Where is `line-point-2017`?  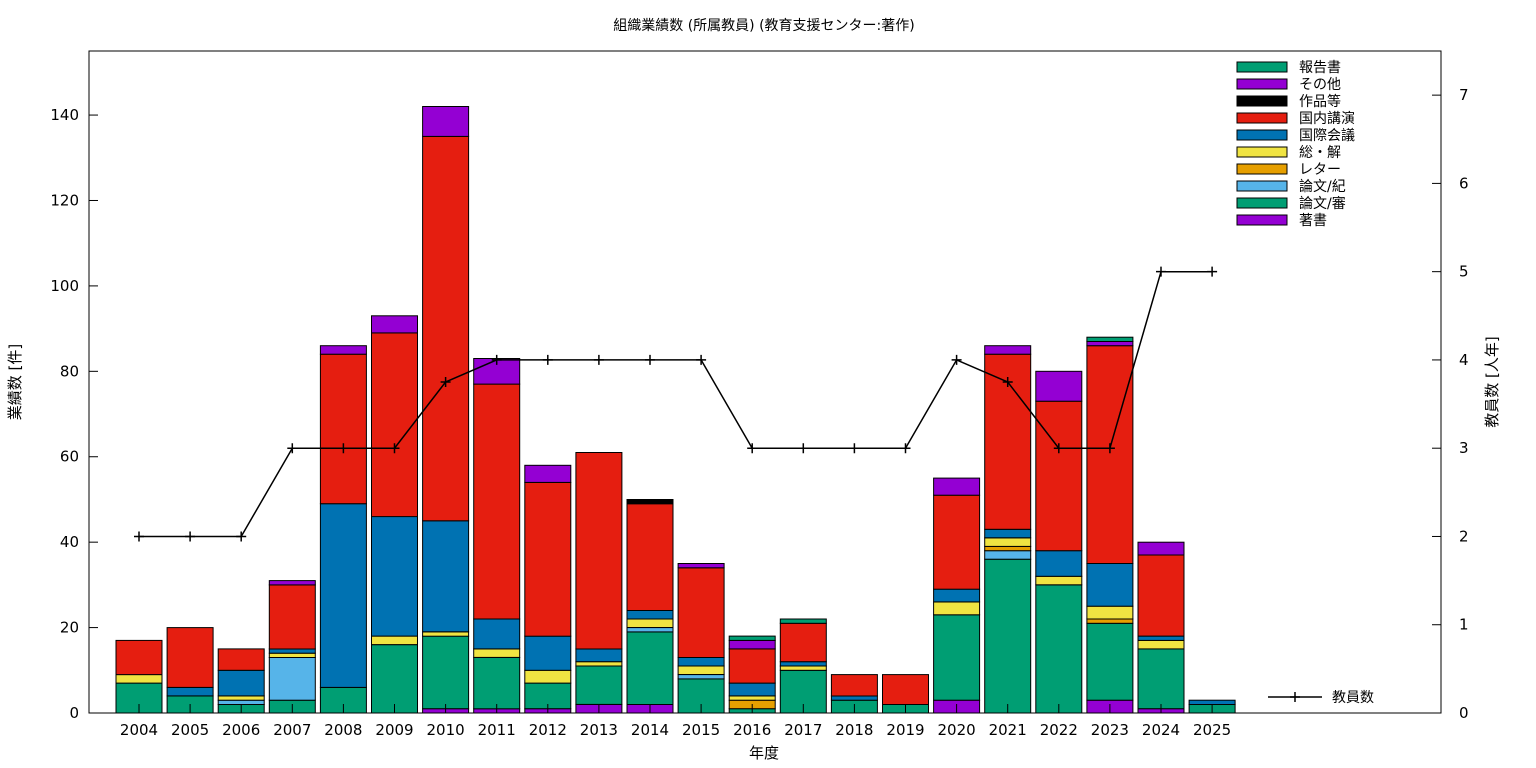
line-point-2017 is located at coordinates (803, 448).